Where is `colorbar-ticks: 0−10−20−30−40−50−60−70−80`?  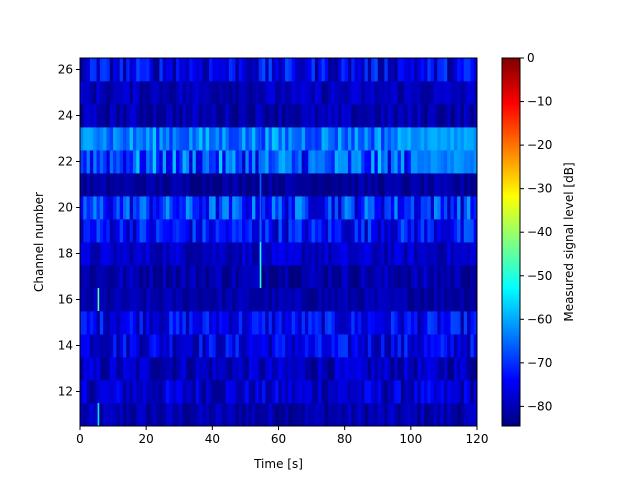
colorbar-ticks: 0−10−20−30−40−50−60−70−80 is located at coordinates (536, 232).